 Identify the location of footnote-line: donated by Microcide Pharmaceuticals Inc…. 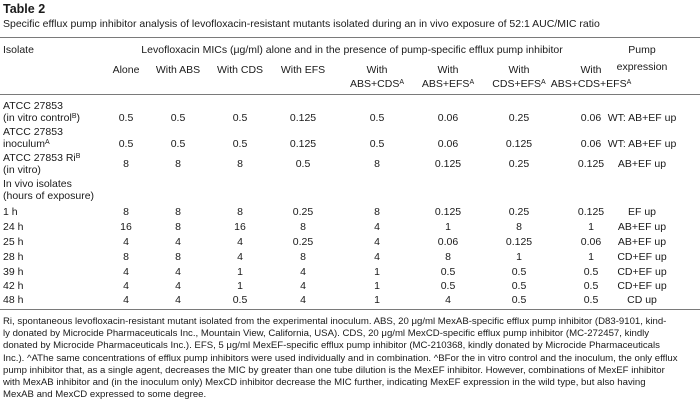
(331, 346).